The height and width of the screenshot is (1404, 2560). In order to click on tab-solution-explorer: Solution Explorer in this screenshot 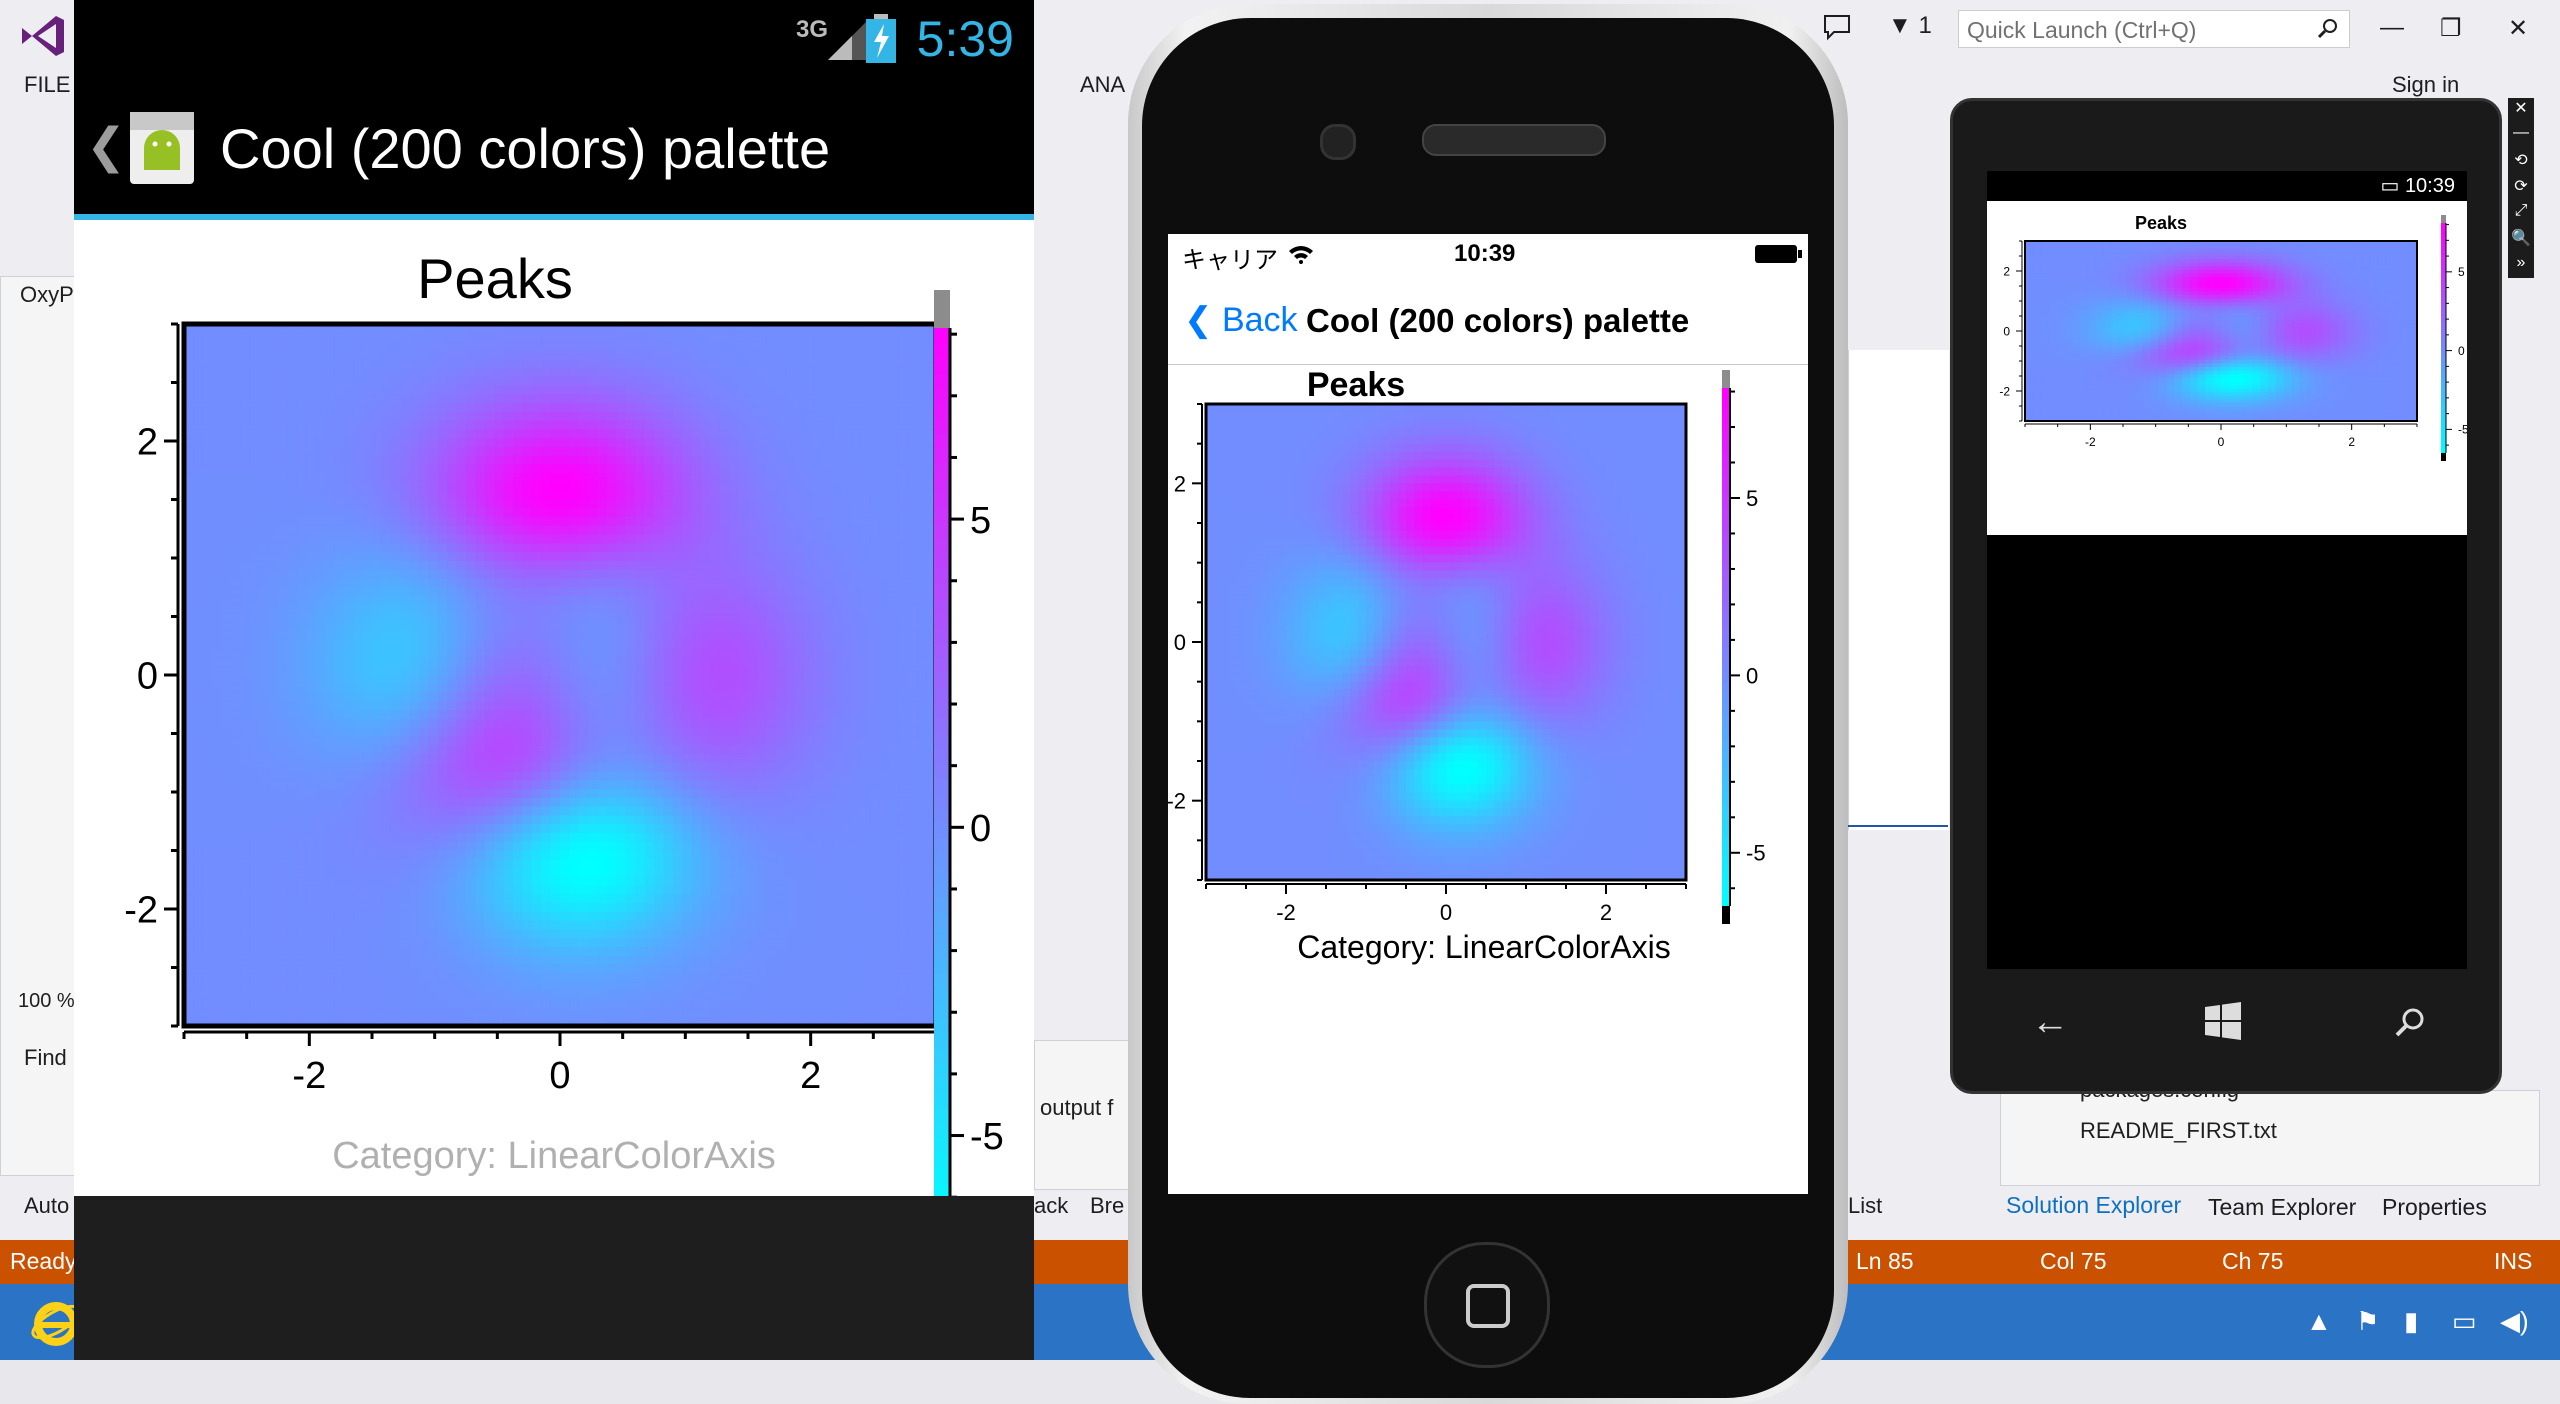, I will do `click(2093, 1205)`.